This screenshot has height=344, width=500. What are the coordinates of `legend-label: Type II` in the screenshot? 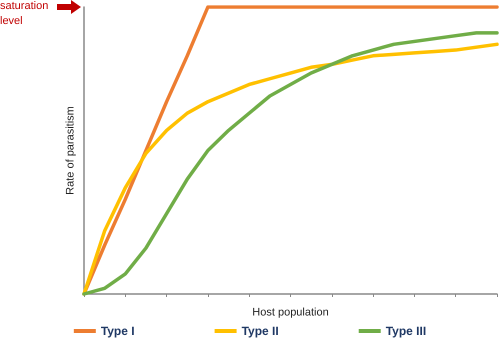 It's located at (260, 331).